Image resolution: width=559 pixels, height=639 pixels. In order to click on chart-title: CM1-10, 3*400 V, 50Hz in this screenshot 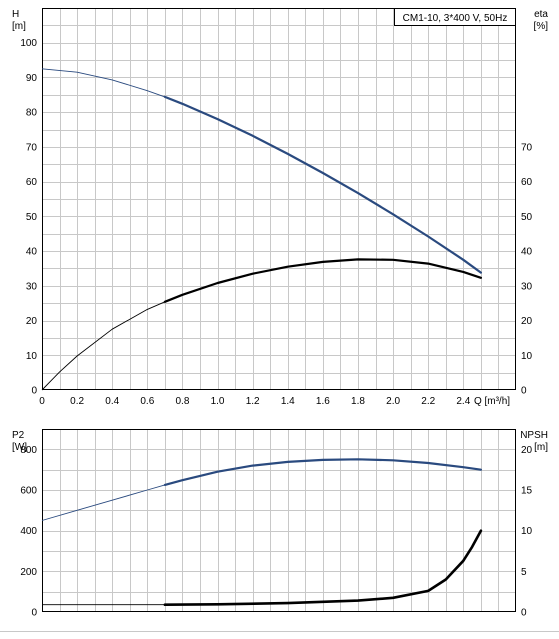, I will do `click(455, 18)`.